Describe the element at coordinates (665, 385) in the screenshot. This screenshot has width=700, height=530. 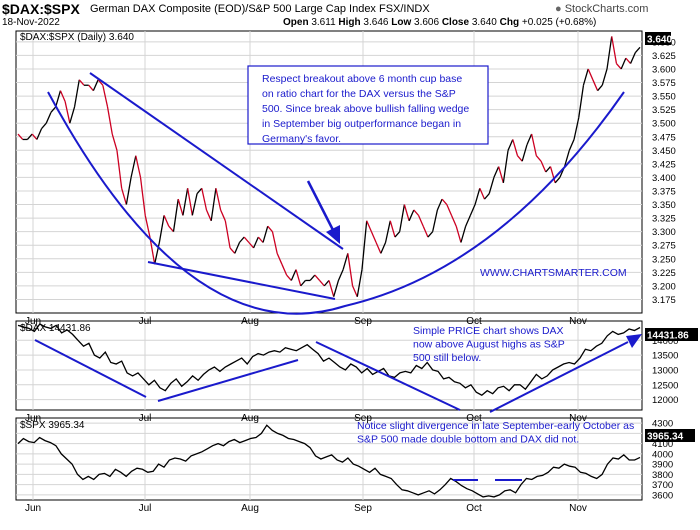
I see `y-tick-label: 12500` at that location.